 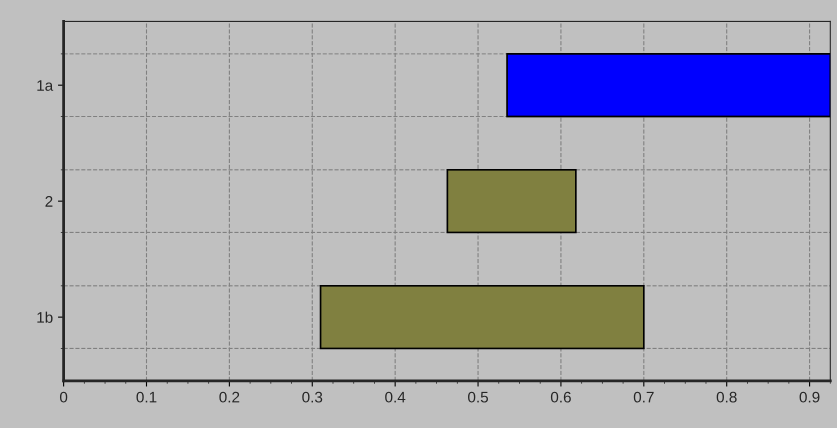 What do you see at coordinates (48, 201) in the screenshot?
I see `y-tick-label: 2` at bounding box center [48, 201].